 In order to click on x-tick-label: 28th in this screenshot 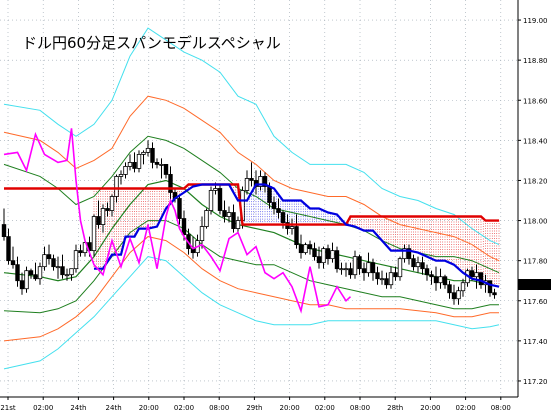, I will do `click(395, 408)`.